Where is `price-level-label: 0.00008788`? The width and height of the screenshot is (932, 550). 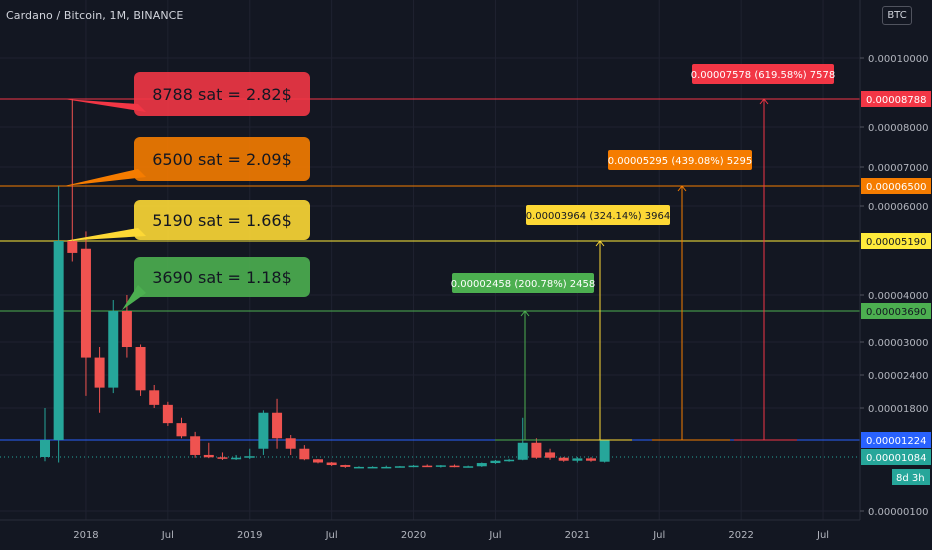 price-level-label: 0.00008788 is located at coordinates (896, 100).